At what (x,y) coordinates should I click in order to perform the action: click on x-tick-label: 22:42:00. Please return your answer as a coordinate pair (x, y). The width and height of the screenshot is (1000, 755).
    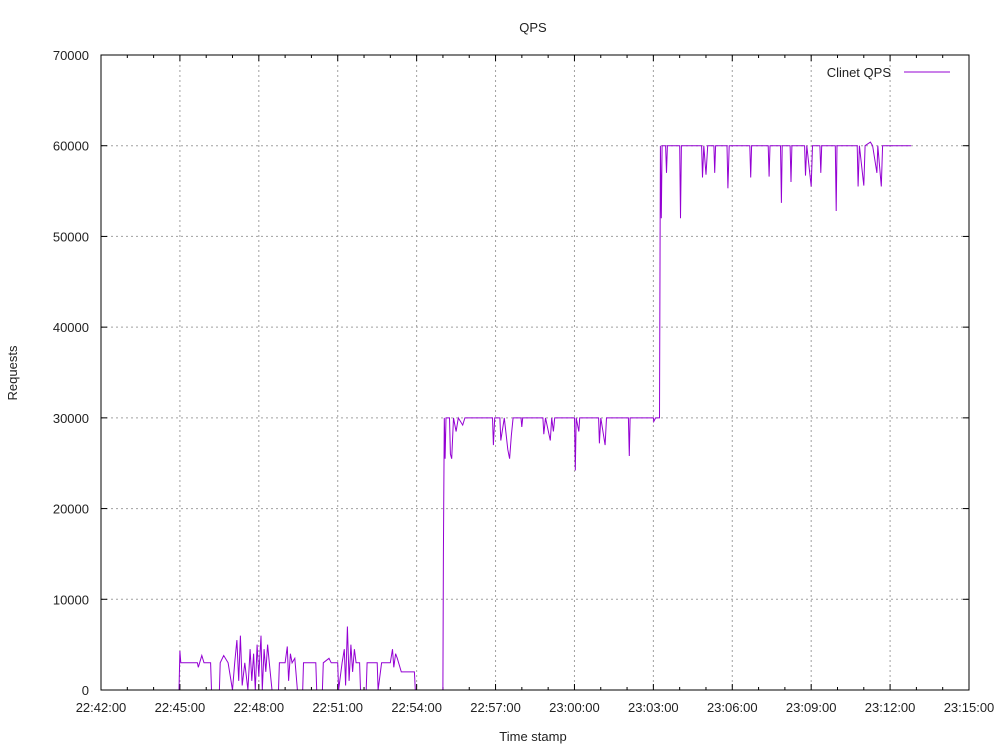
    Looking at the image, I should click on (101, 707).